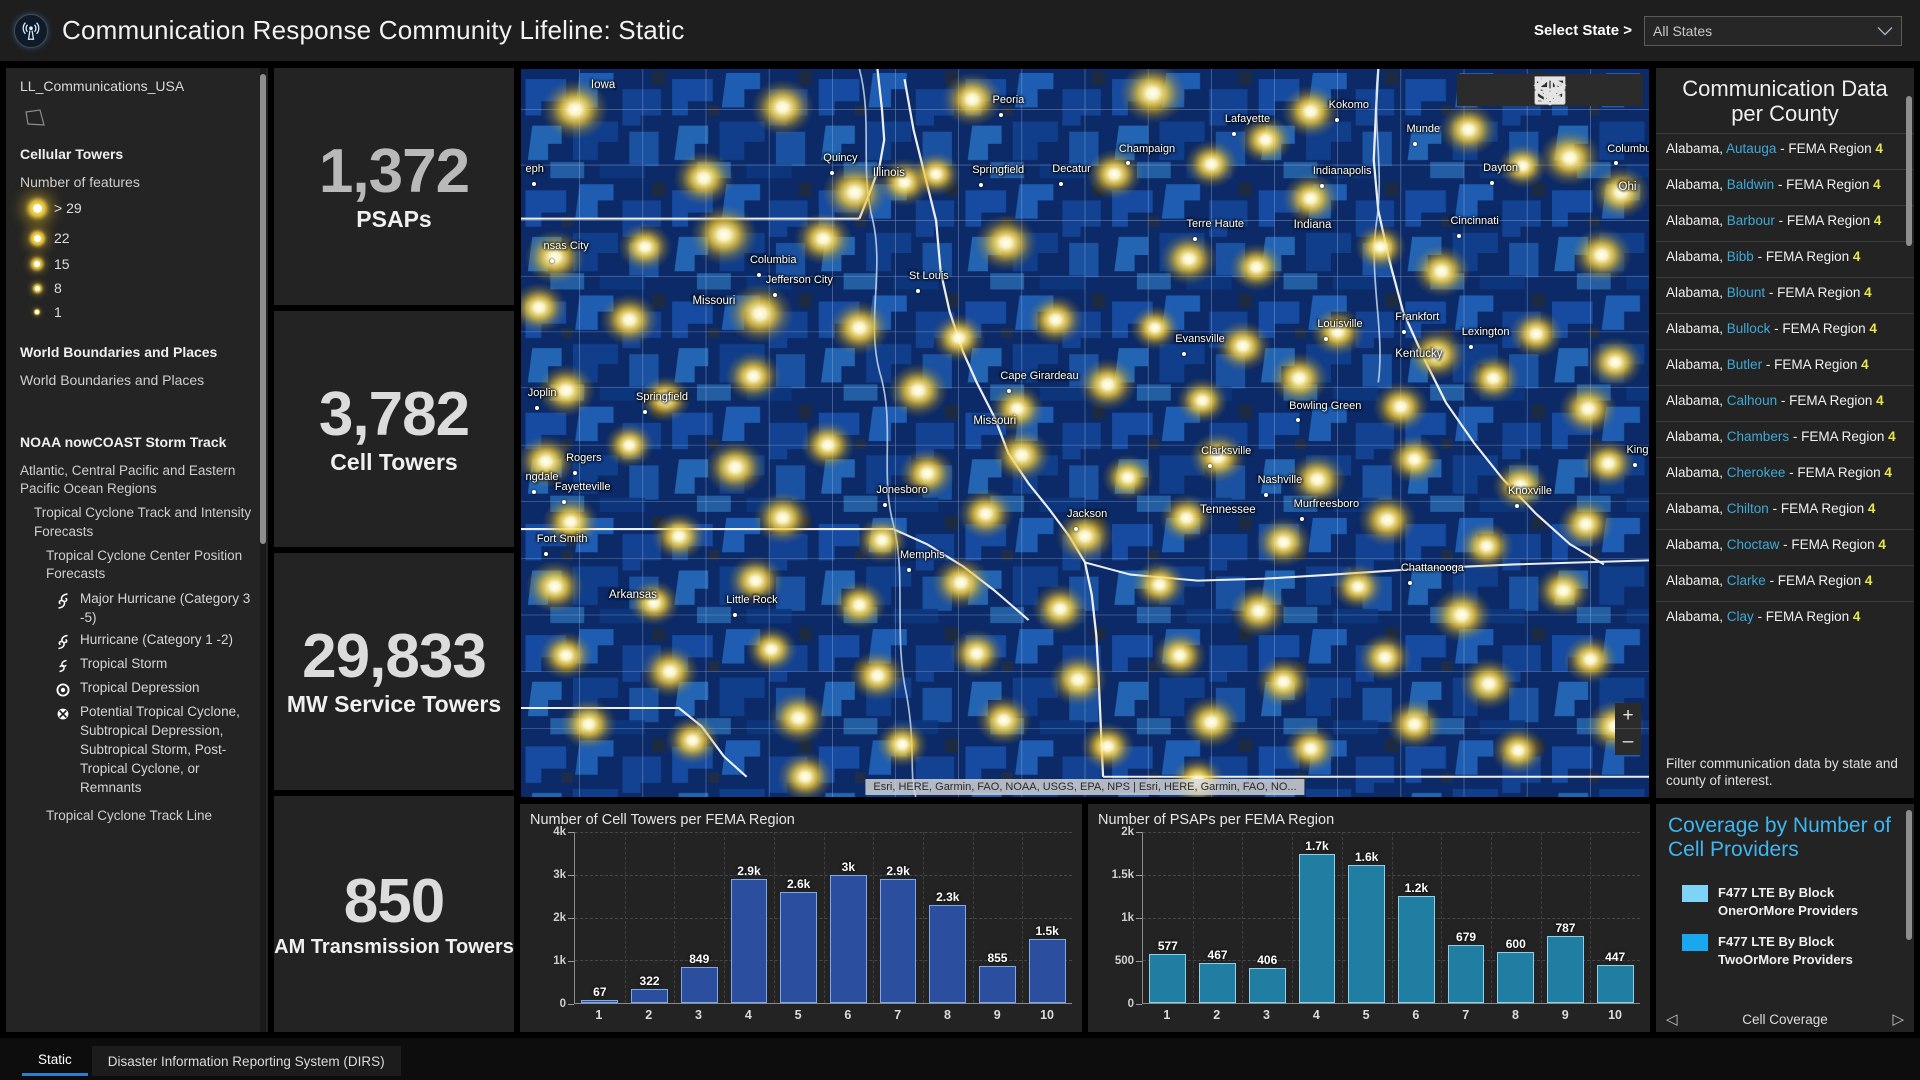  I want to click on plot-area: 577 467 406 1.7k 1.6k 1.2k 679 600 787 447, so click(1391, 918).